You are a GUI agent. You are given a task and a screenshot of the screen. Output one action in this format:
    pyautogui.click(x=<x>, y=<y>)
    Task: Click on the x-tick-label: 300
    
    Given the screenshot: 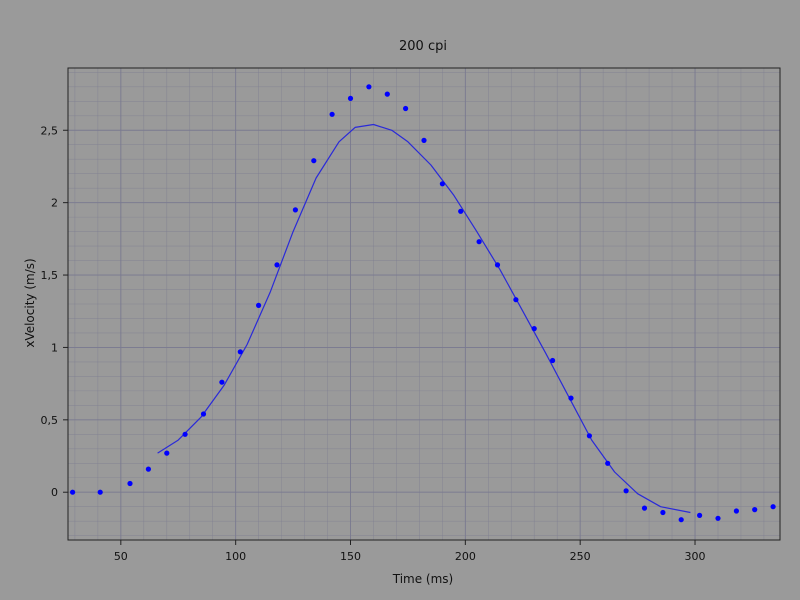 What is the action you would take?
    pyautogui.click(x=695, y=556)
    